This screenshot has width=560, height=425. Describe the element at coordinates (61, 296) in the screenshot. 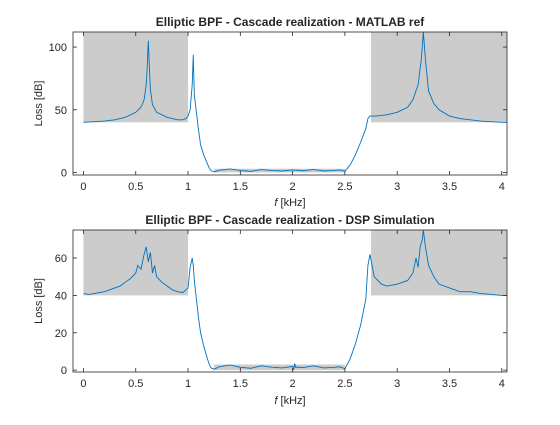

I see `y-tick-label: 40` at that location.